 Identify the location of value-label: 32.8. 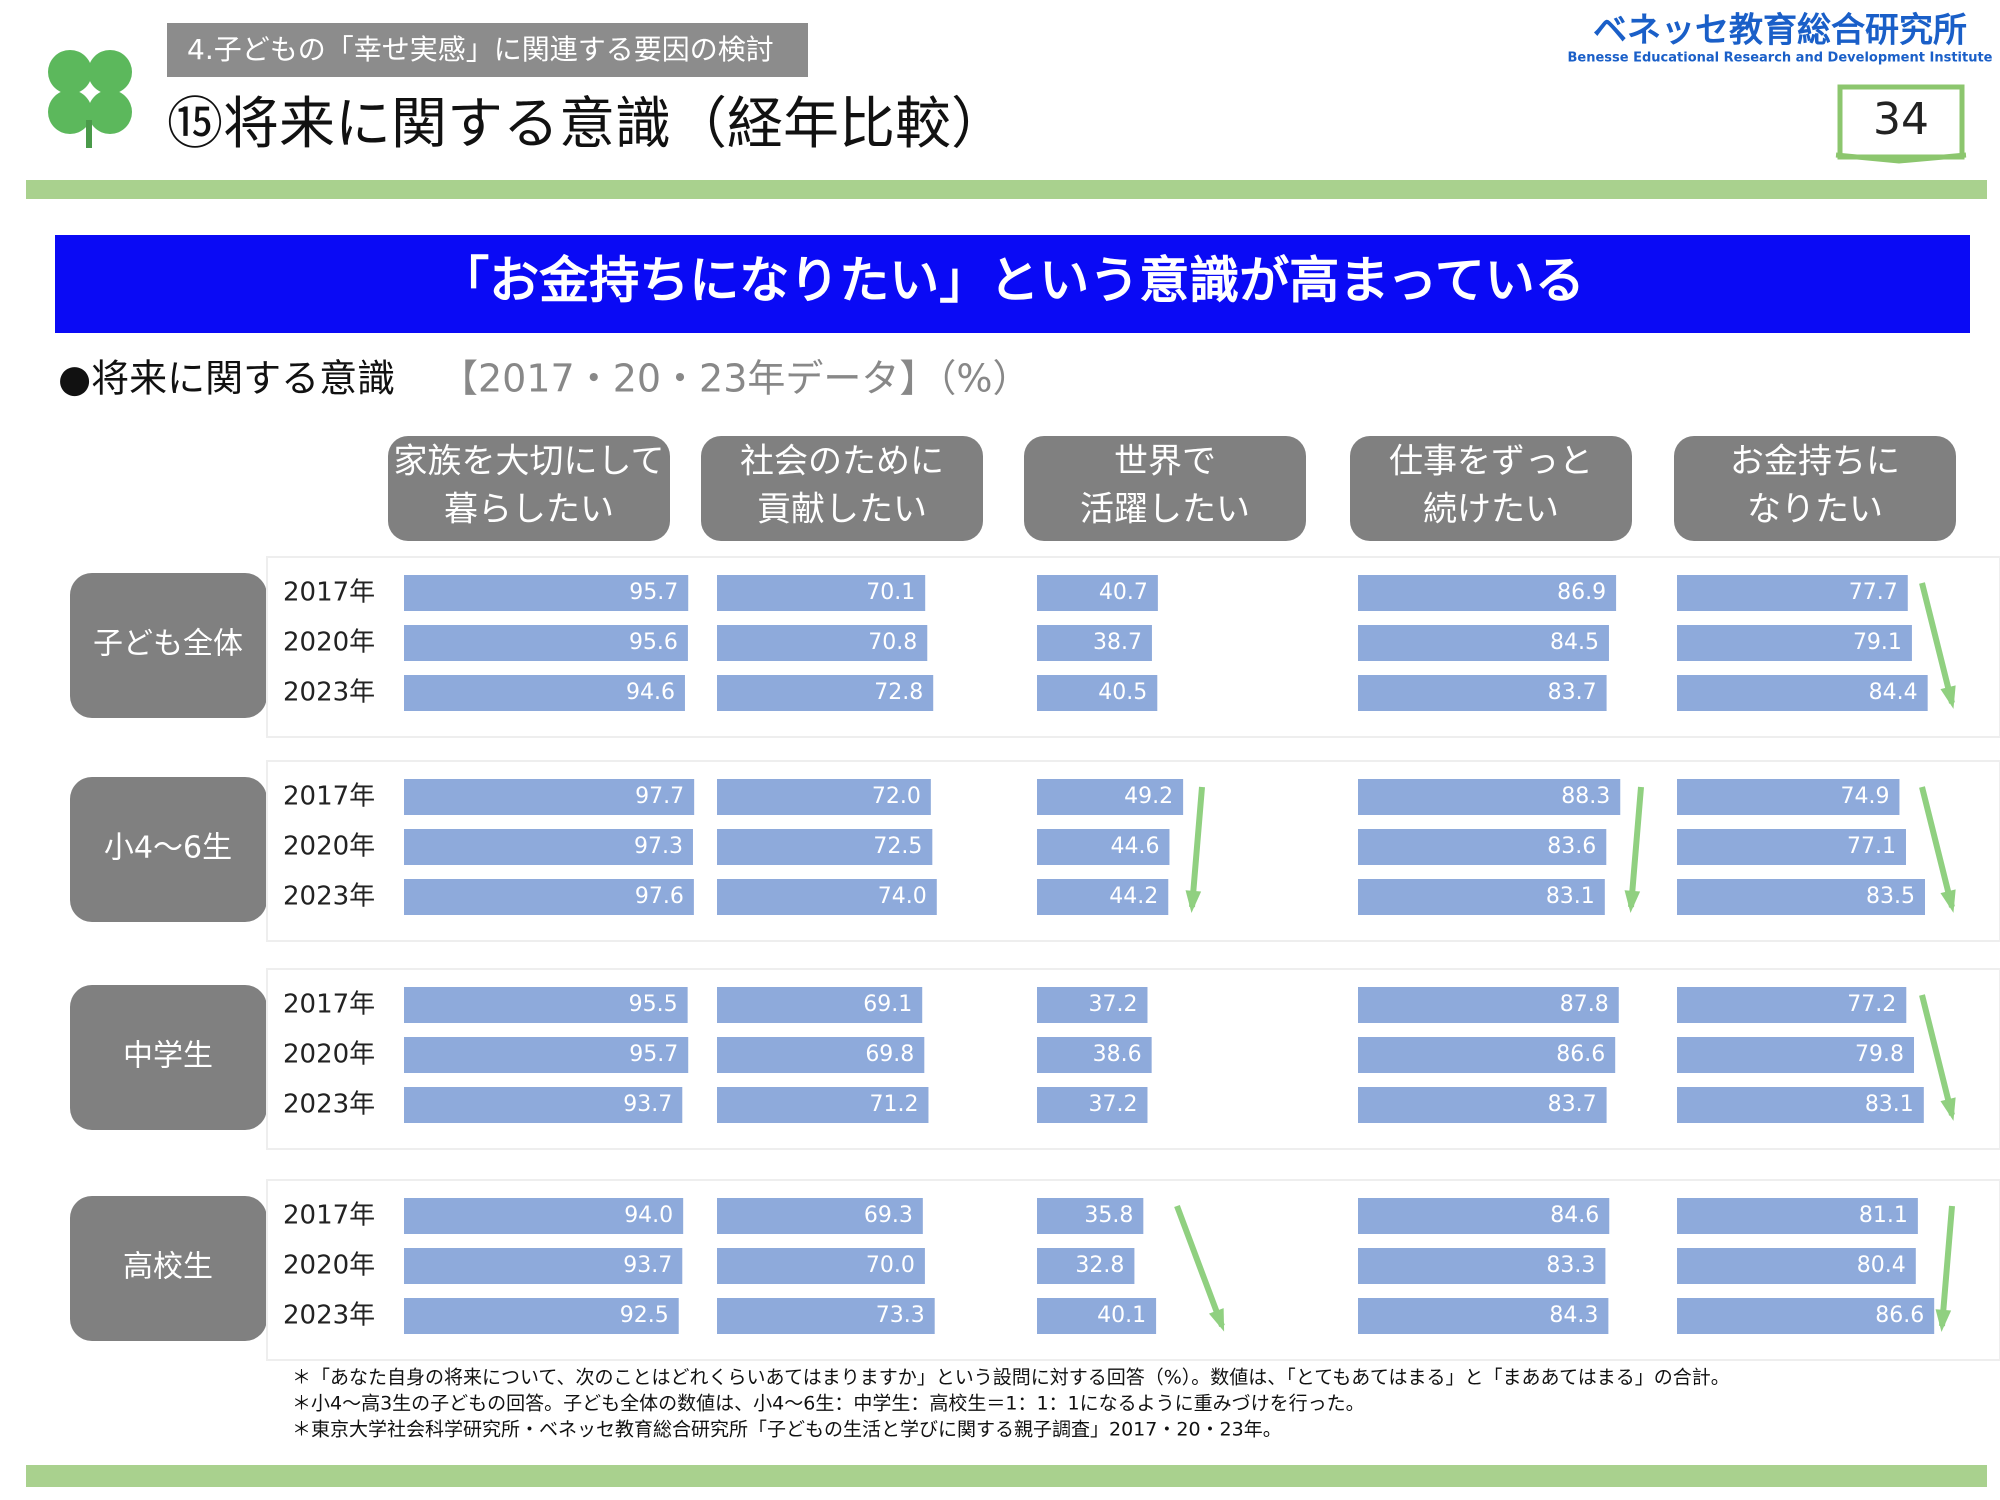
(1099, 1265).